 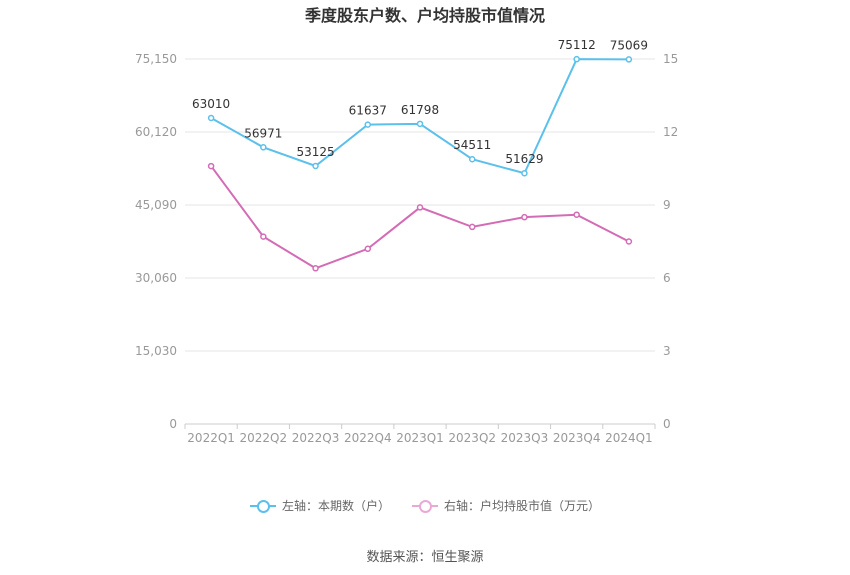 What do you see at coordinates (577, 45) in the screenshot?
I see `data-label: 75112` at bounding box center [577, 45].